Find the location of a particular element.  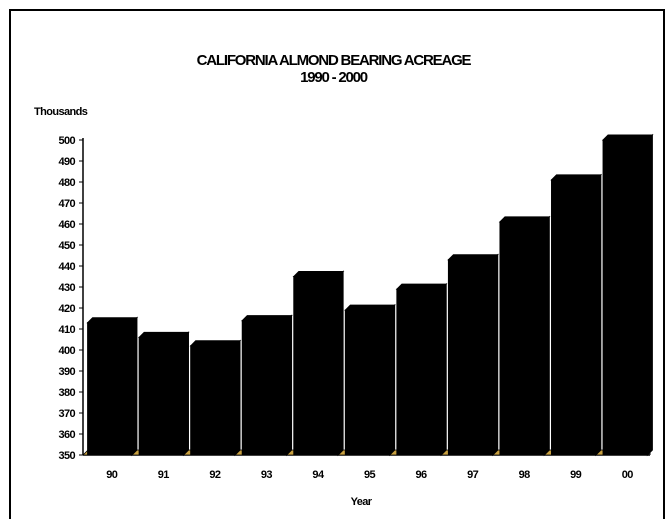

x-tick-label: 91 is located at coordinates (164, 475).